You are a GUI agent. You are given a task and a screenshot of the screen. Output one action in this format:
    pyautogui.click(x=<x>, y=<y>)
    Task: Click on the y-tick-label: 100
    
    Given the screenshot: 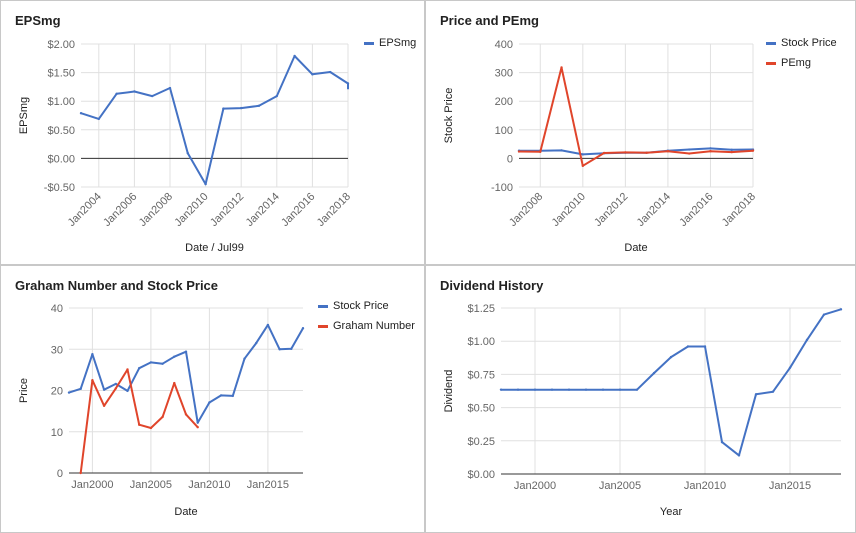 What is the action you would take?
    pyautogui.click(x=504, y=131)
    